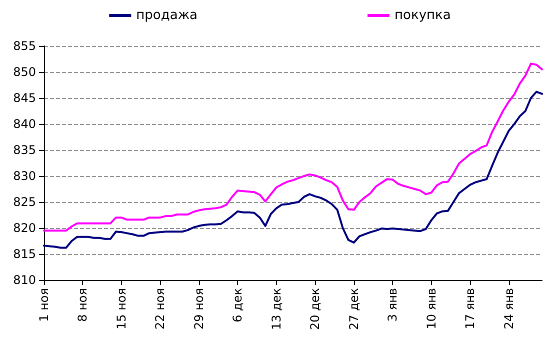 The image size is (560, 344). Describe the element at coordinates (509, 309) in the screenshot. I see `x-tick-label: 24 янв` at that location.